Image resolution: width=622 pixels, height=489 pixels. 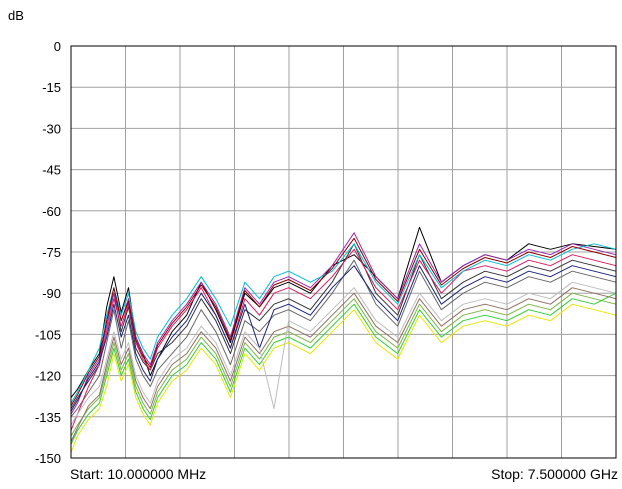 What do you see at coordinates (138, 474) in the screenshot?
I see `x-start-label: Start: 10.000000 MHz` at bounding box center [138, 474].